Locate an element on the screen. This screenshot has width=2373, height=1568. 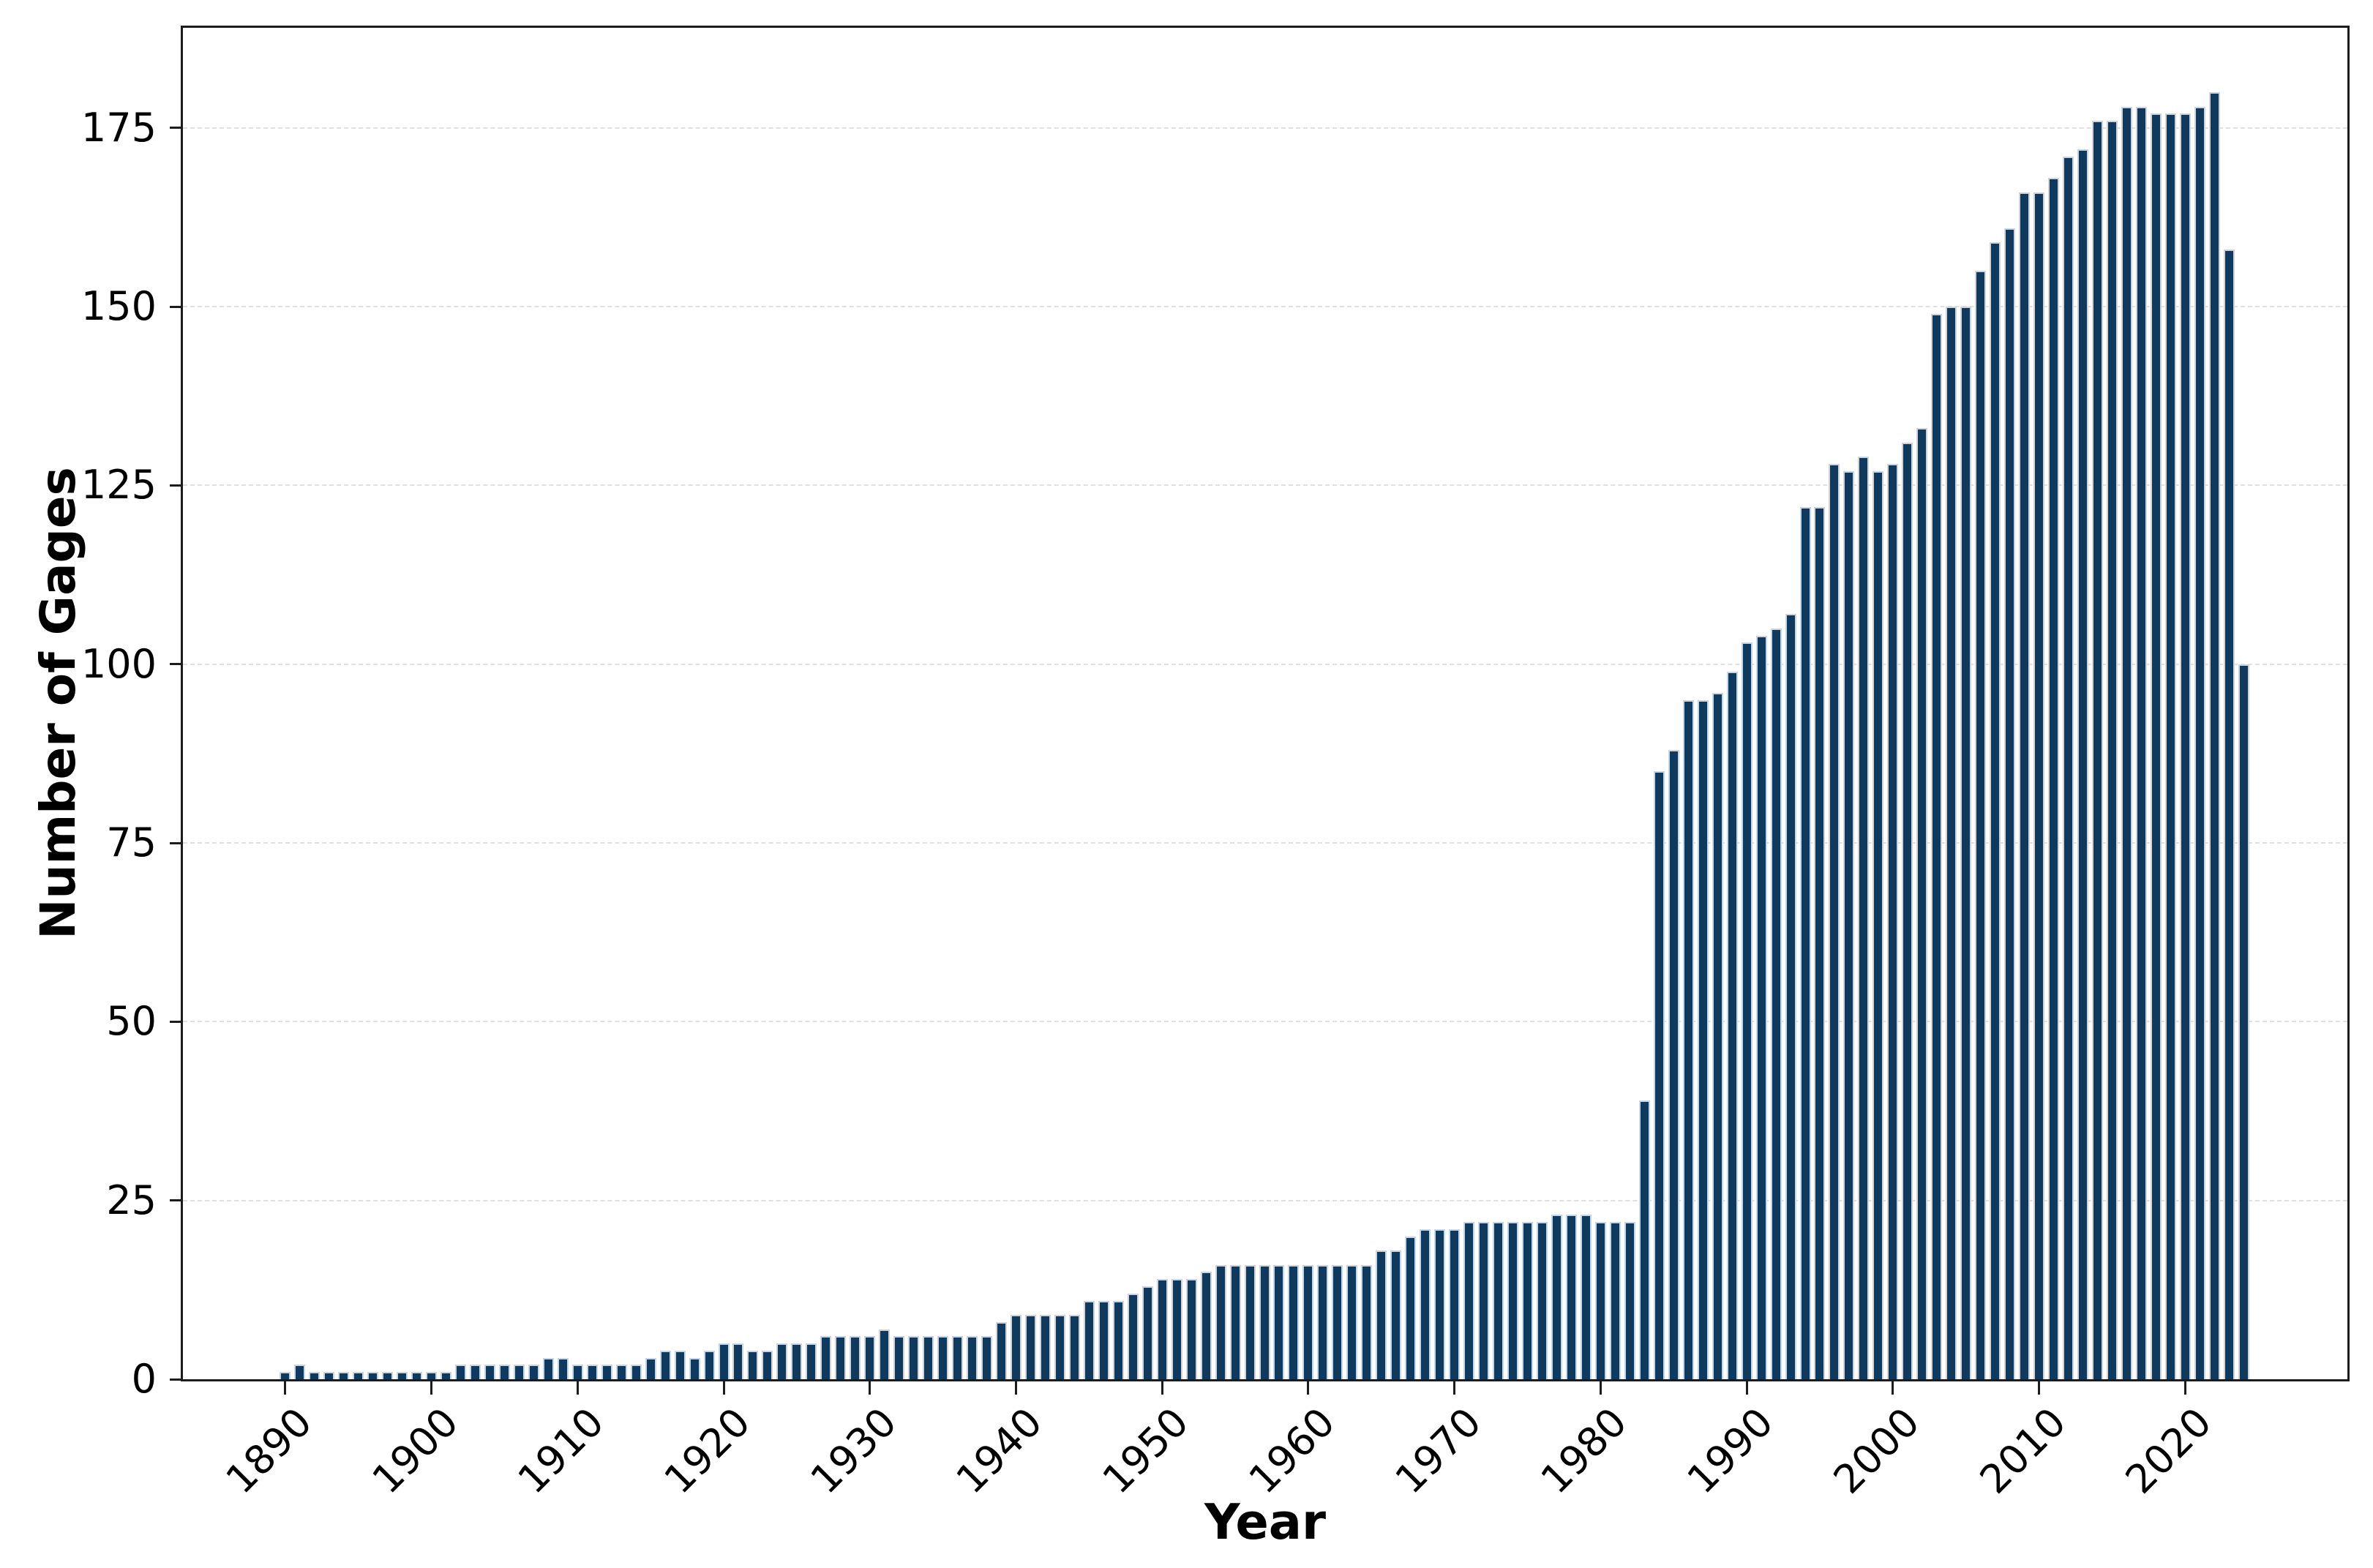
bar-1905 is located at coordinates (504, 1372).